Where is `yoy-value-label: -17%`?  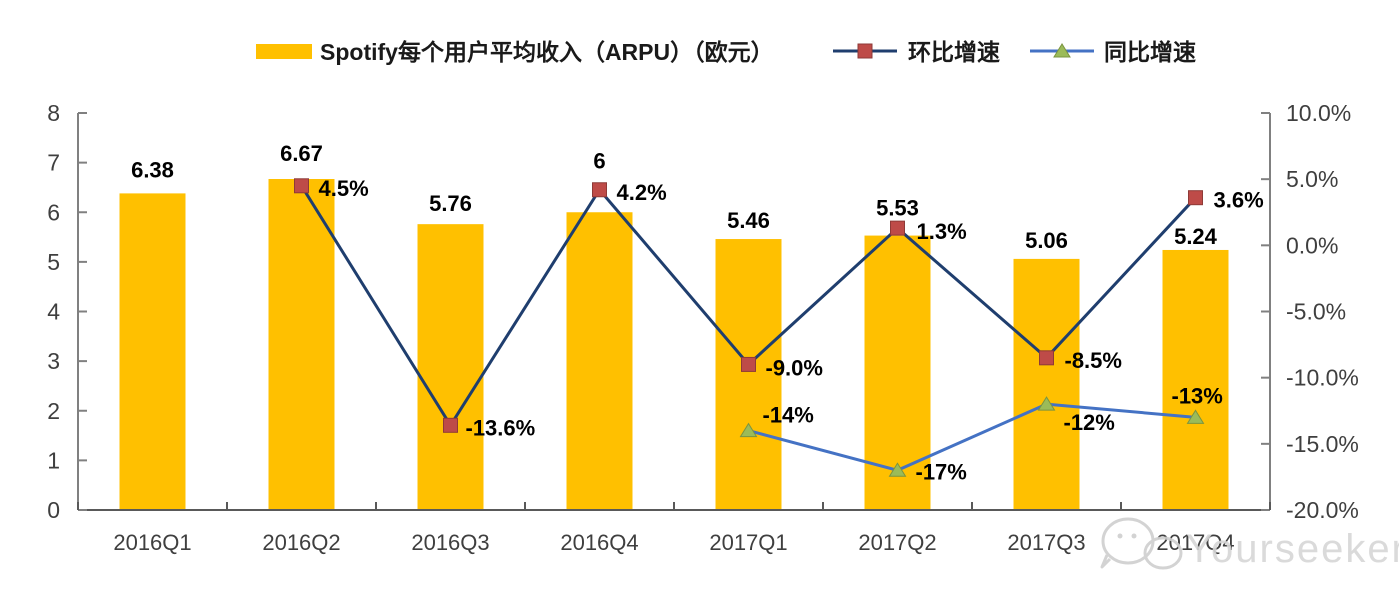 yoy-value-label: -17% is located at coordinates (941, 471).